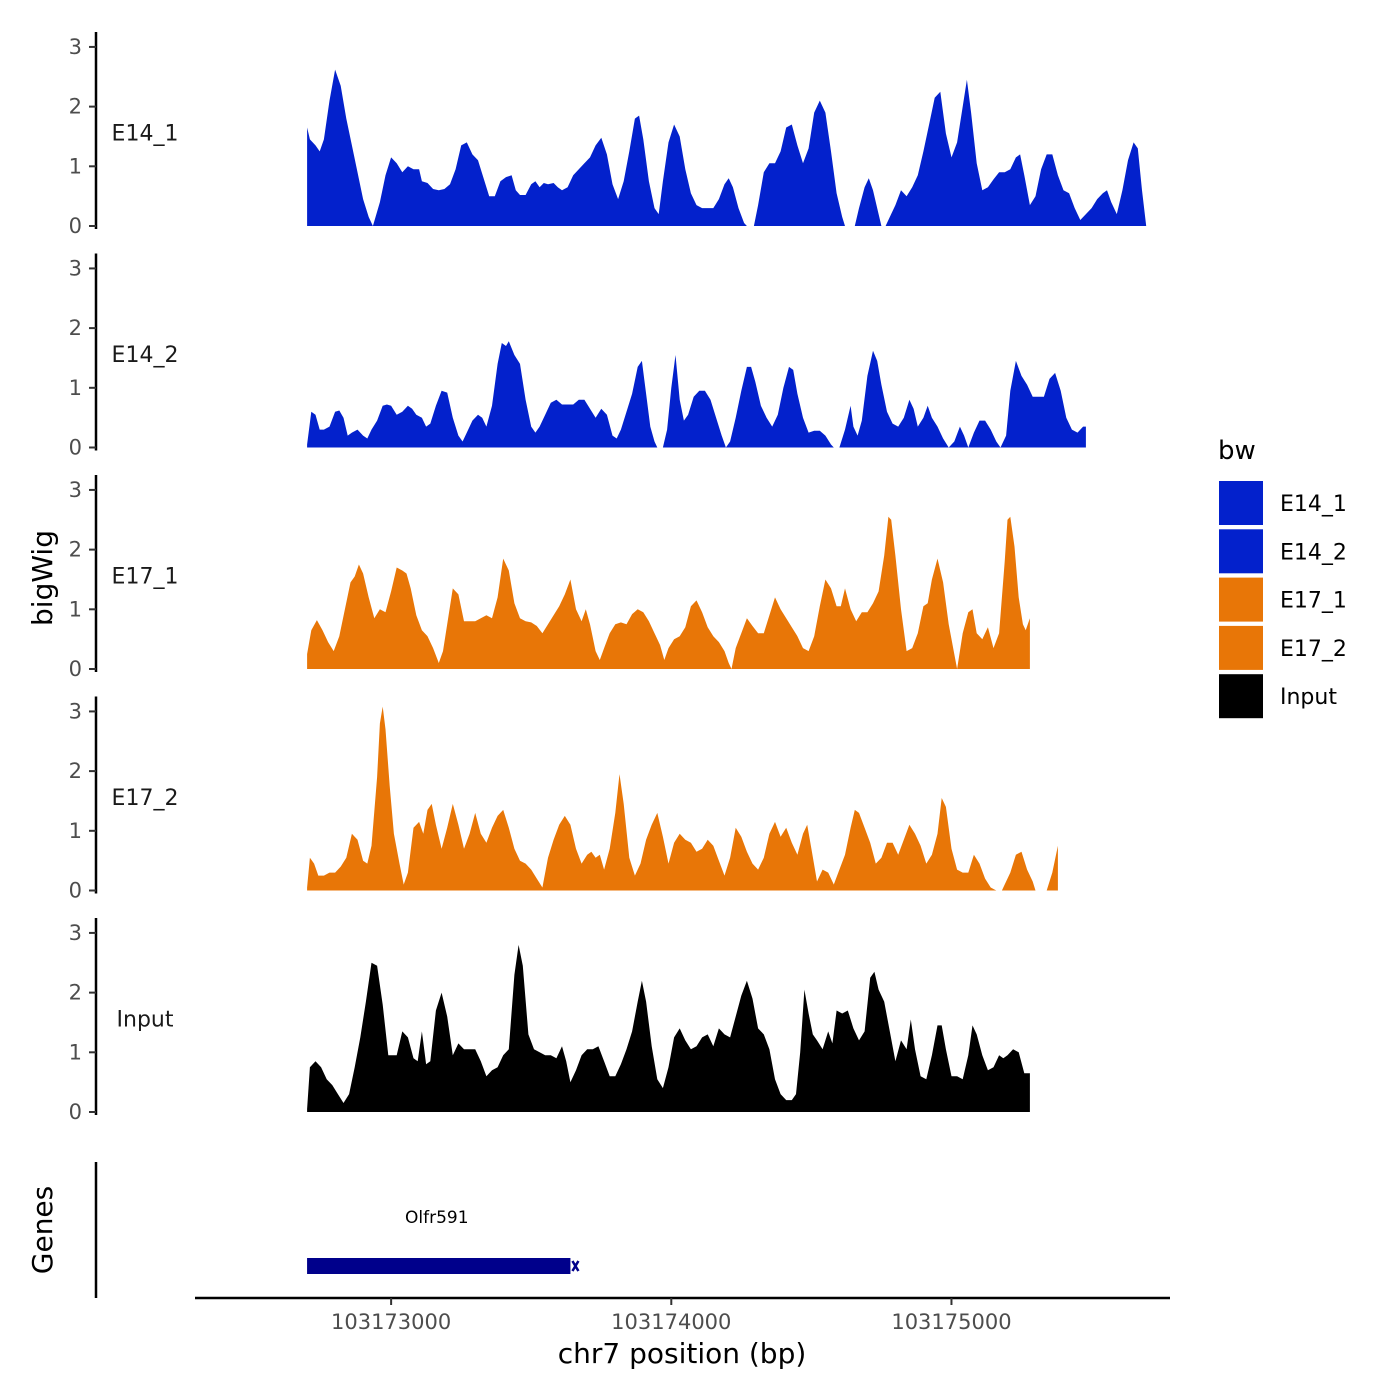 The image size is (1400, 1400). Describe the element at coordinates (145, 355) in the screenshot. I see `track-label-E14_2: E14_2` at that location.